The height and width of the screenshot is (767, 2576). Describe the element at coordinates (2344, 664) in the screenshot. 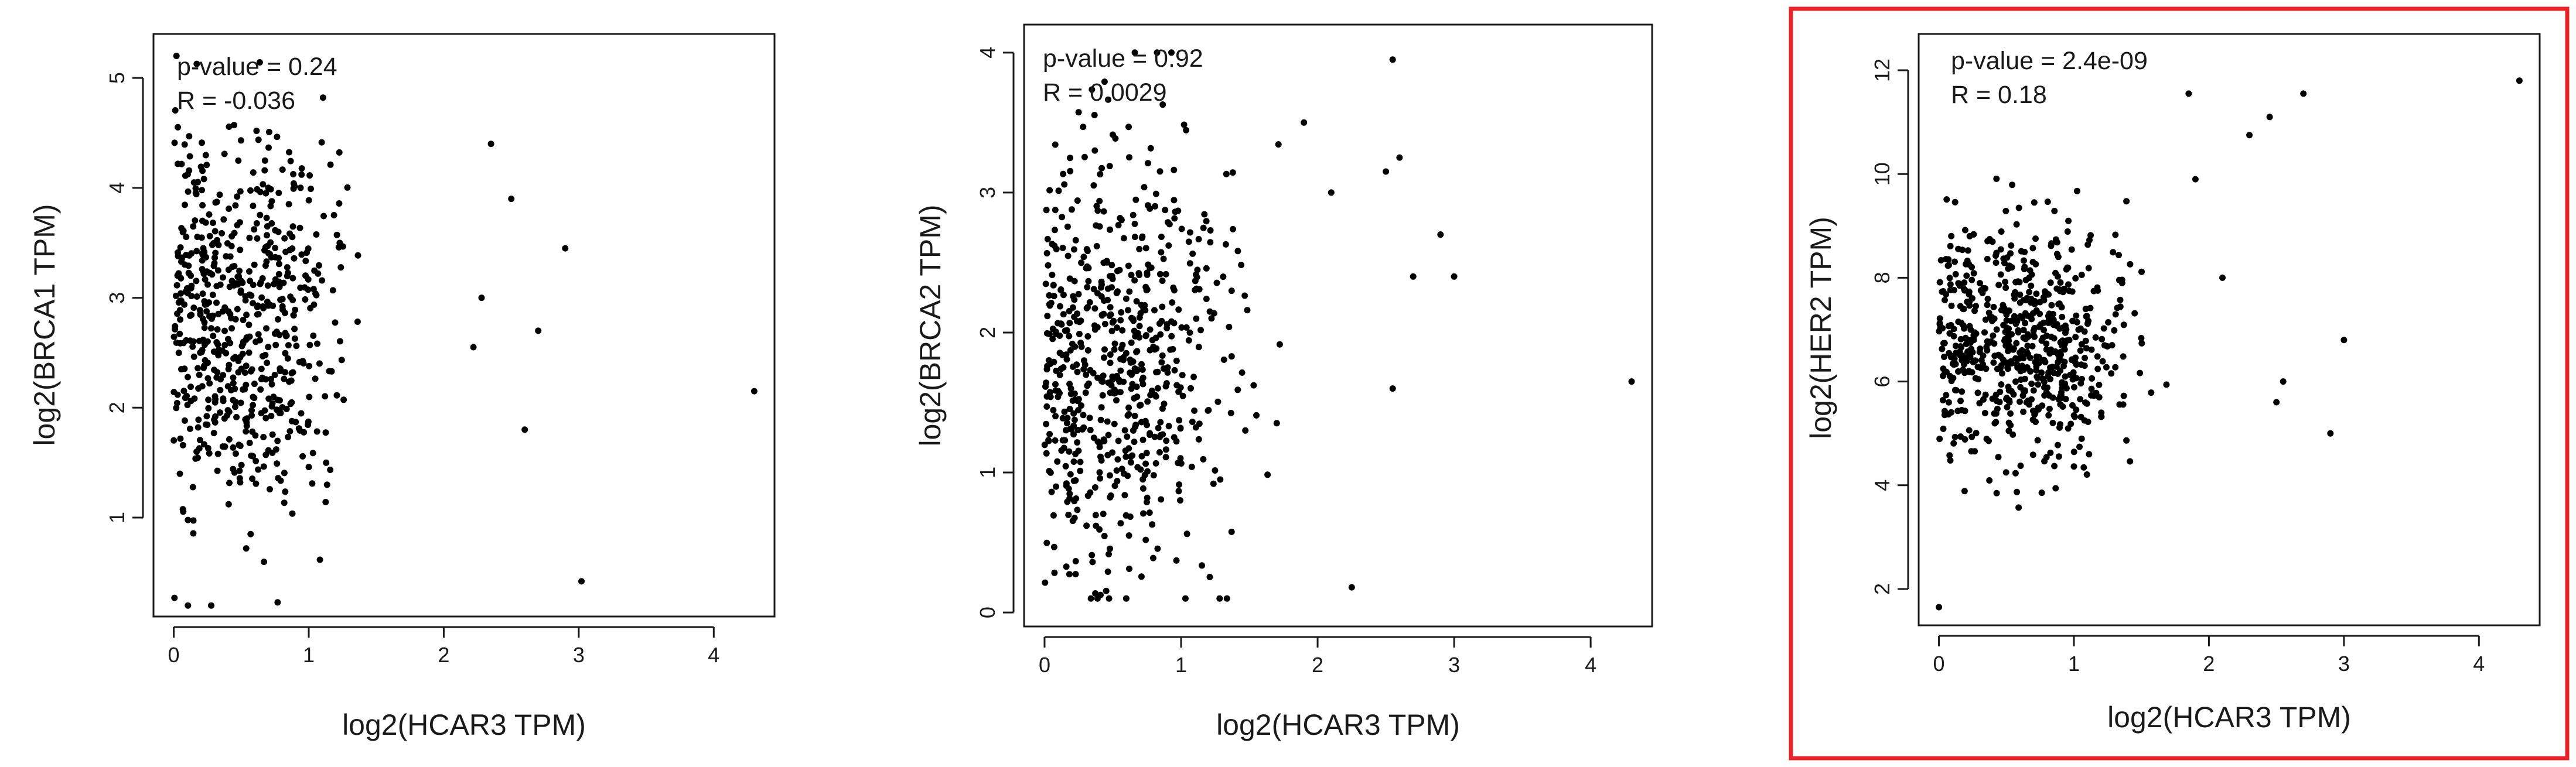

I see `x-tick-label: 3` at that location.